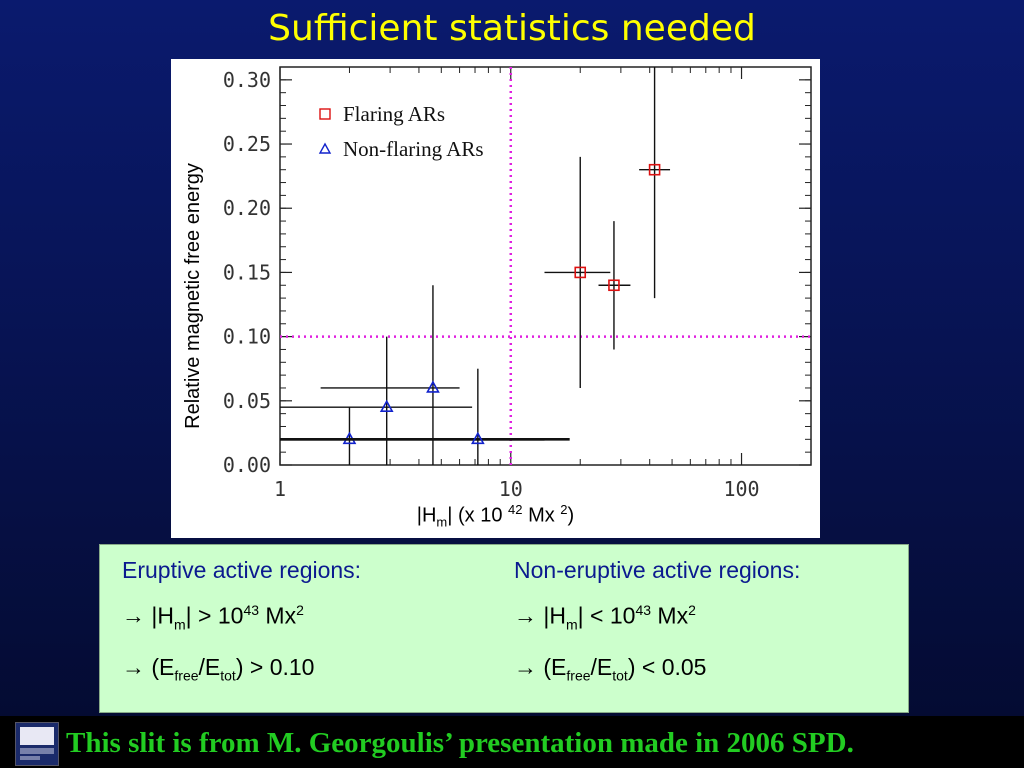 This screenshot has width=1024, height=768. I want to click on eruptive-energy-criterion: → (Efree/Etot) > 0.10, so click(241, 669).